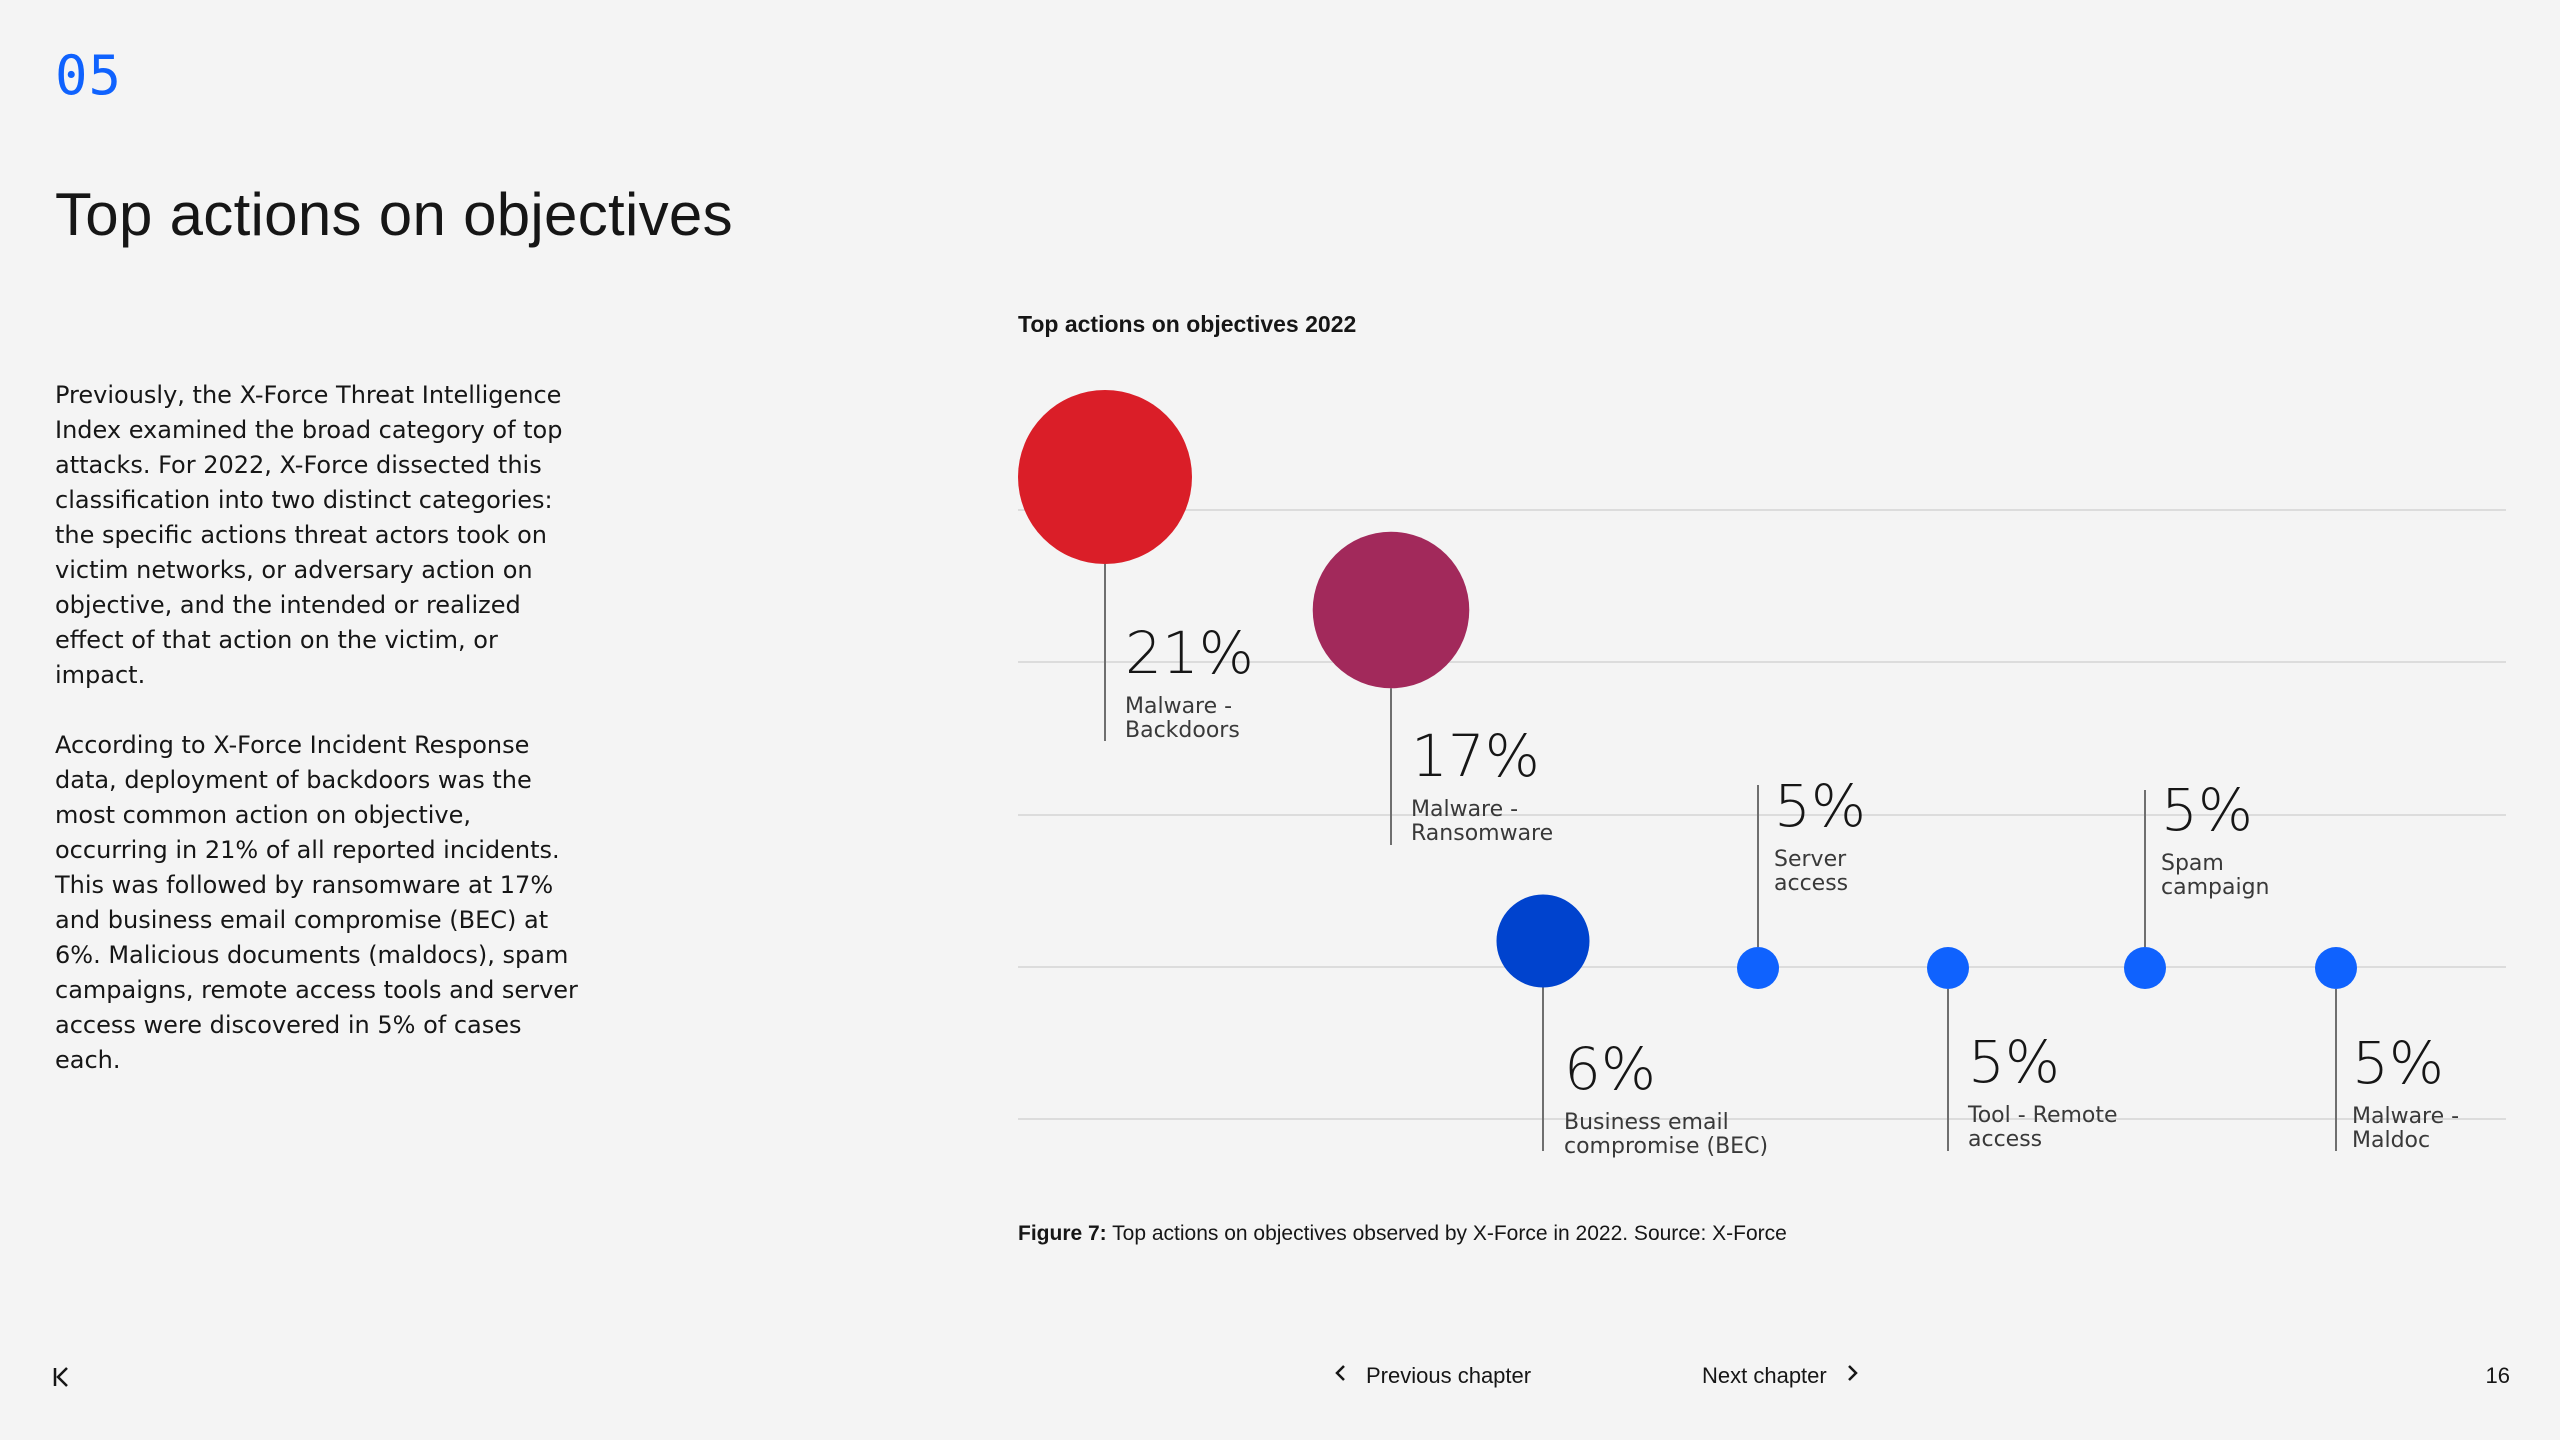 The image size is (2560, 1440). What do you see at coordinates (1341, 1376) in the screenshot?
I see `chevron-left-icon` at bounding box center [1341, 1376].